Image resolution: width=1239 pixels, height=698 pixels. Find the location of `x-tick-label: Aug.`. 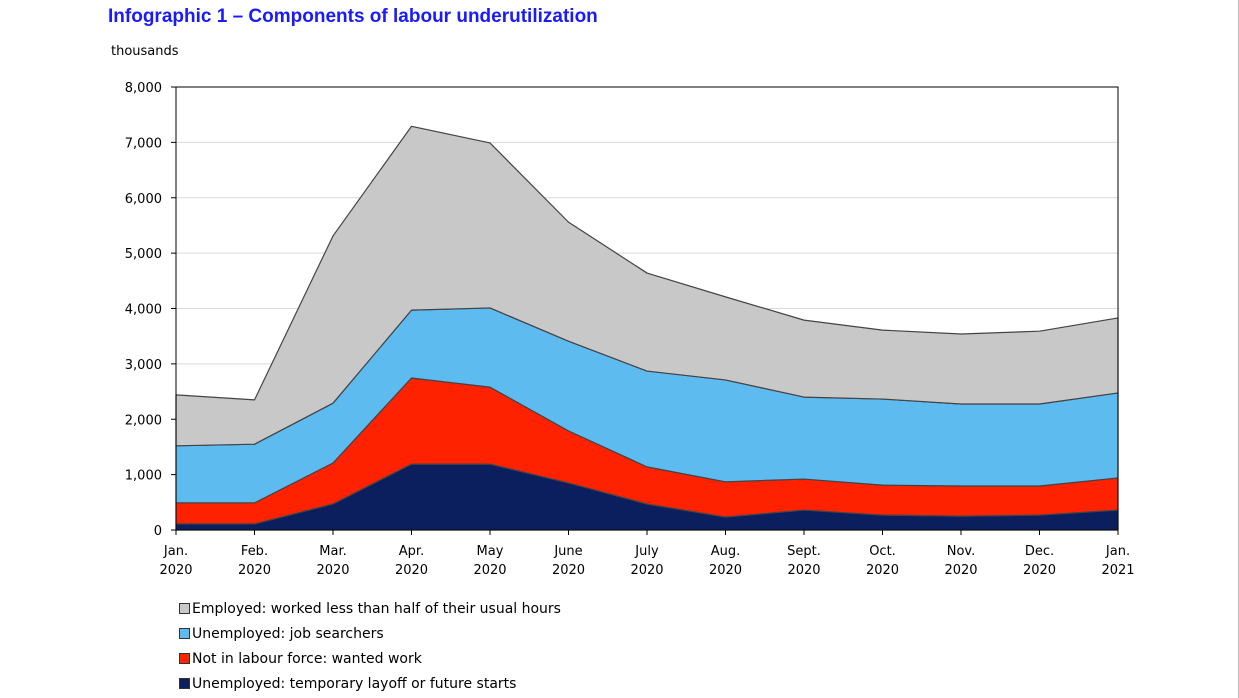

x-tick-label: Aug. is located at coordinates (726, 551).